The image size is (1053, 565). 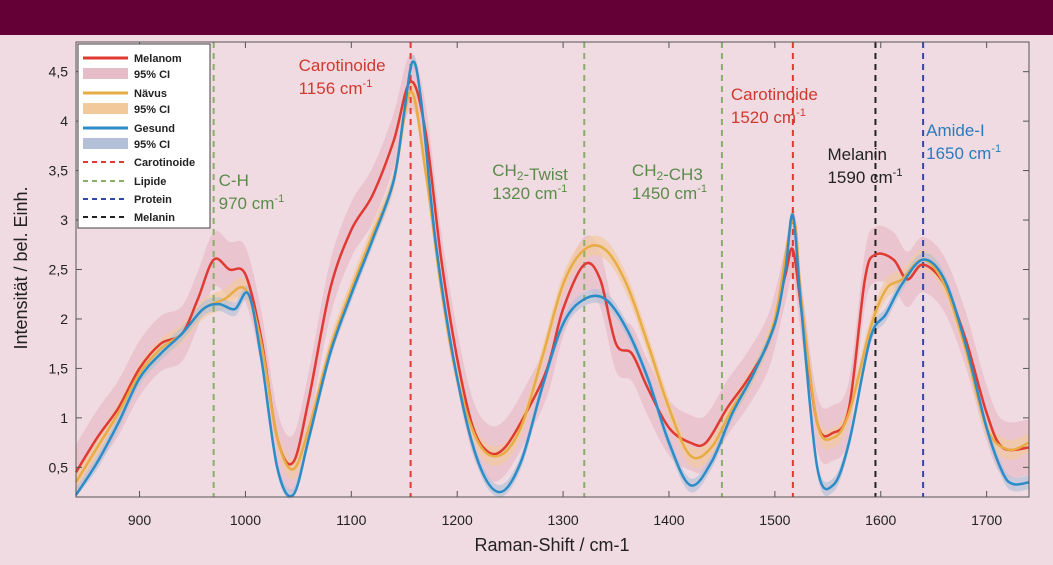 What do you see at coordinates (105, 73) in the screenshot?
I see `legend-swatch-ci-melanom` at bounding box center [105, 73].